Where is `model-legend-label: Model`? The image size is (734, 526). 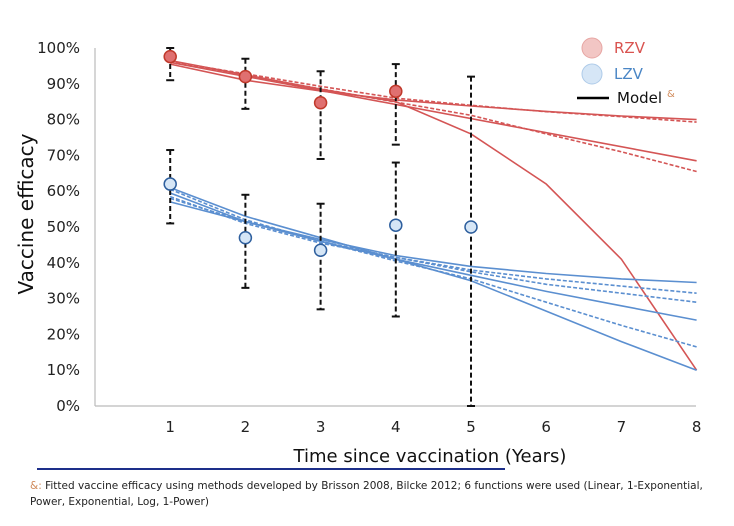 model-legend-label: Model is located at coordinates (639, 98).